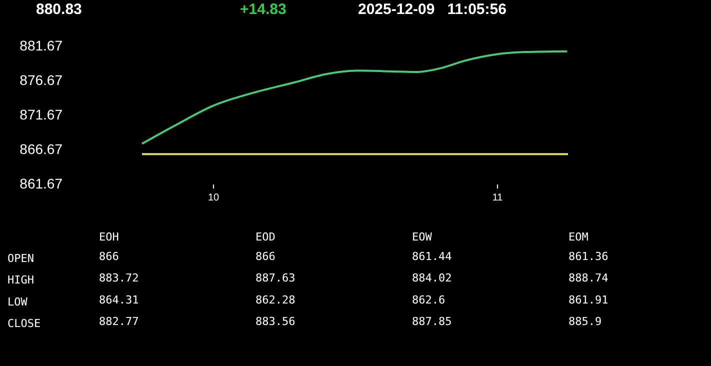  Describe the element at coordinates (588, 299) in the screenshot. I see `data-label: 861.91` at that location.